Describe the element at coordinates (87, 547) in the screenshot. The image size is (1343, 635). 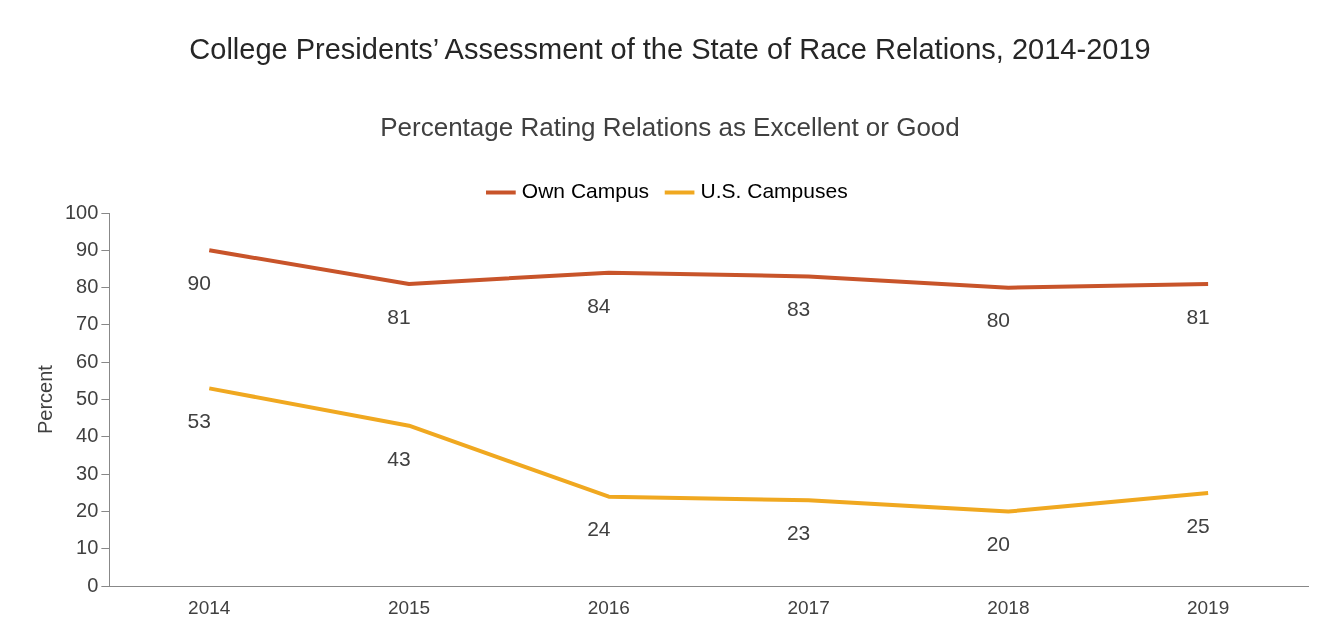
I see `y-tick-label: 10` at that location.